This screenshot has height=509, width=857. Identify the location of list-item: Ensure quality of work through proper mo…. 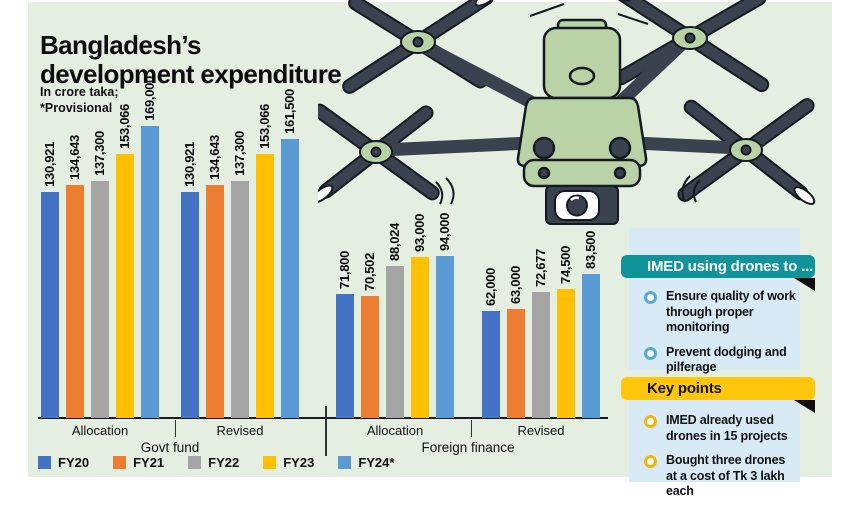
(720, 312).